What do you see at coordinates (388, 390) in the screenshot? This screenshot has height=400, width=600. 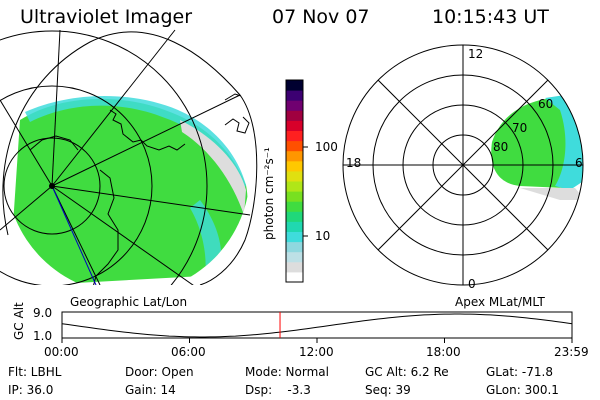 I see `info-seq: Seq: 39` at bounding box center [388, 390].